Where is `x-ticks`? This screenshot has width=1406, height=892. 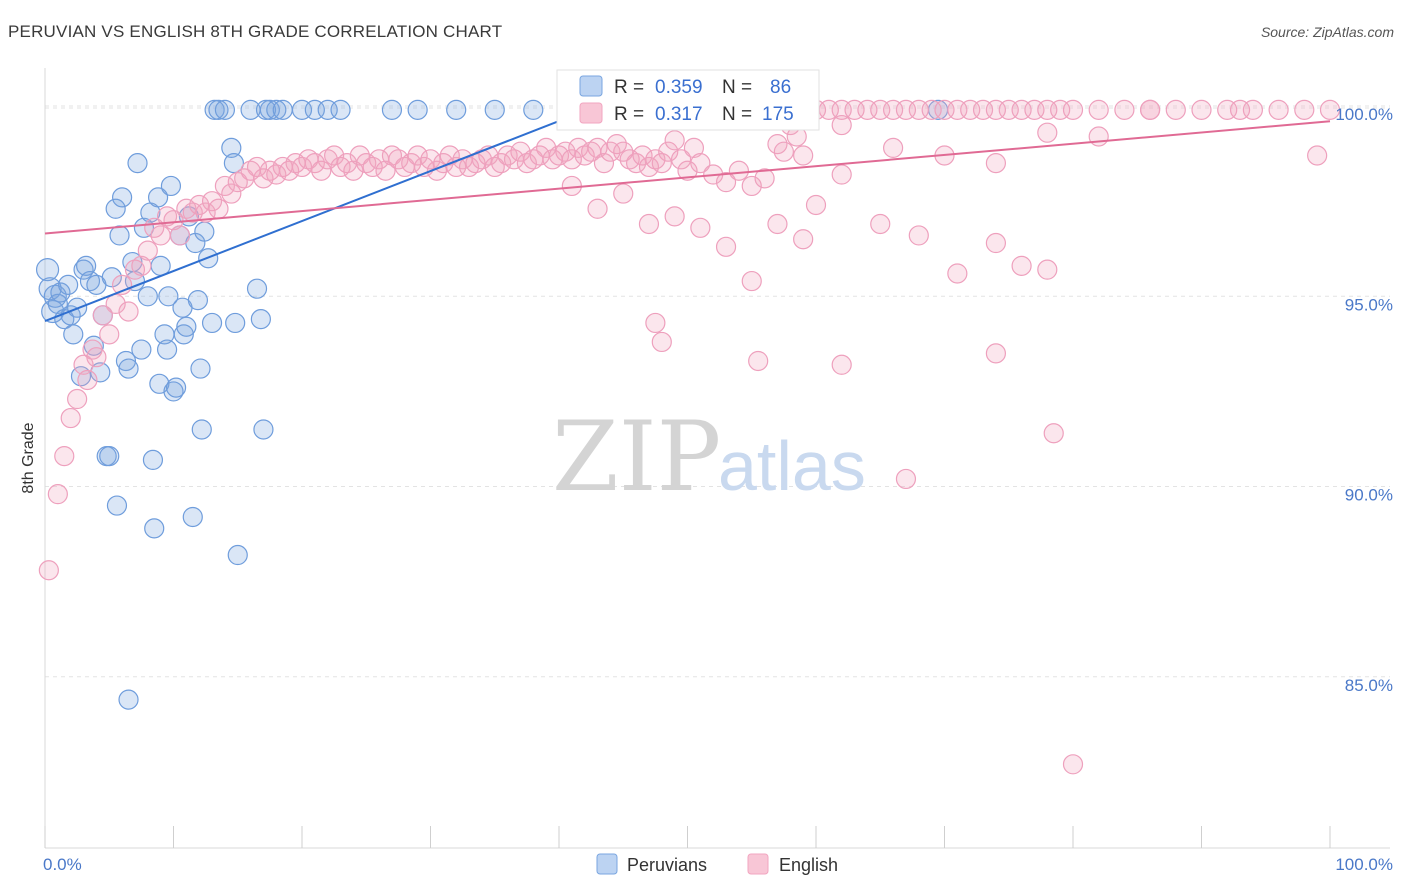 x-ticks is located at coordinates (687, 837).